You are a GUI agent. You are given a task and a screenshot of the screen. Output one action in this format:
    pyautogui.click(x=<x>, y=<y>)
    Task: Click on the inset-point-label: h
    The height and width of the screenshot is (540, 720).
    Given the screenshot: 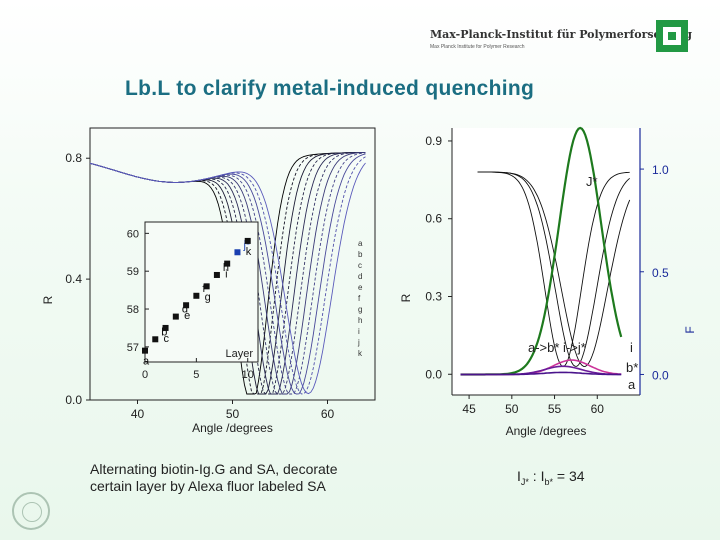 What is the action you would take?
    pyautogui.click(x=226, y=268)
    